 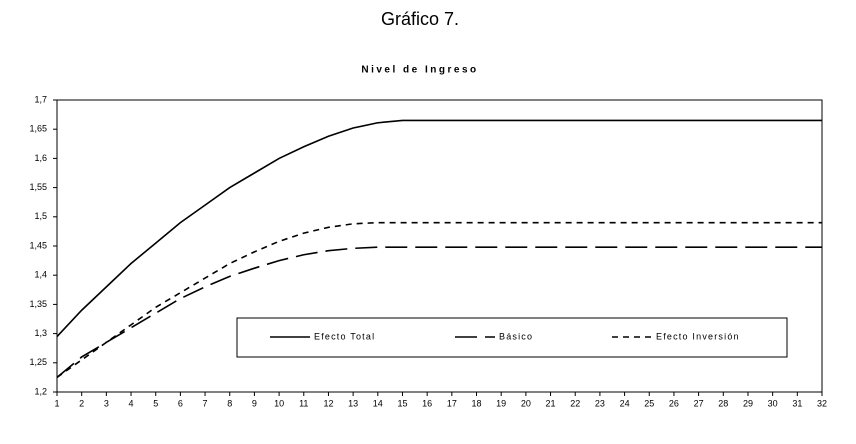 What do you see at coordinates (303, 403) in the screenshot?
I see `x-tick-label: 11` at bounding box center [303, 403].